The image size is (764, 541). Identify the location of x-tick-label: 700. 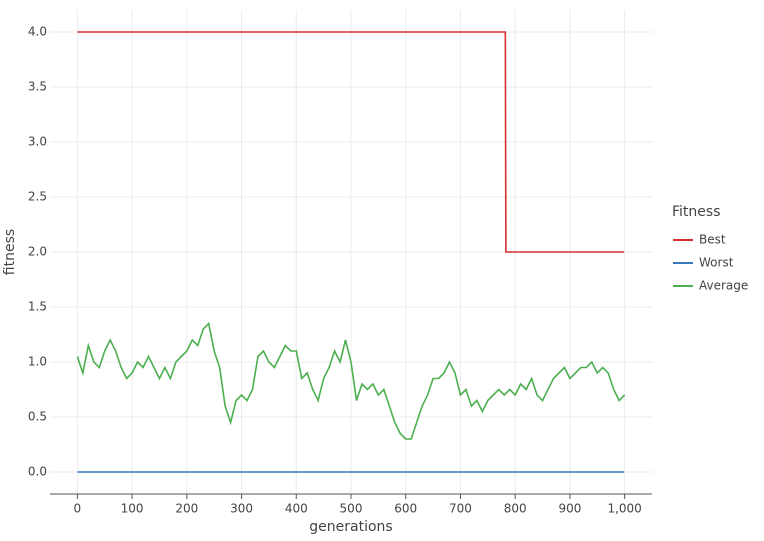
(460, 509).